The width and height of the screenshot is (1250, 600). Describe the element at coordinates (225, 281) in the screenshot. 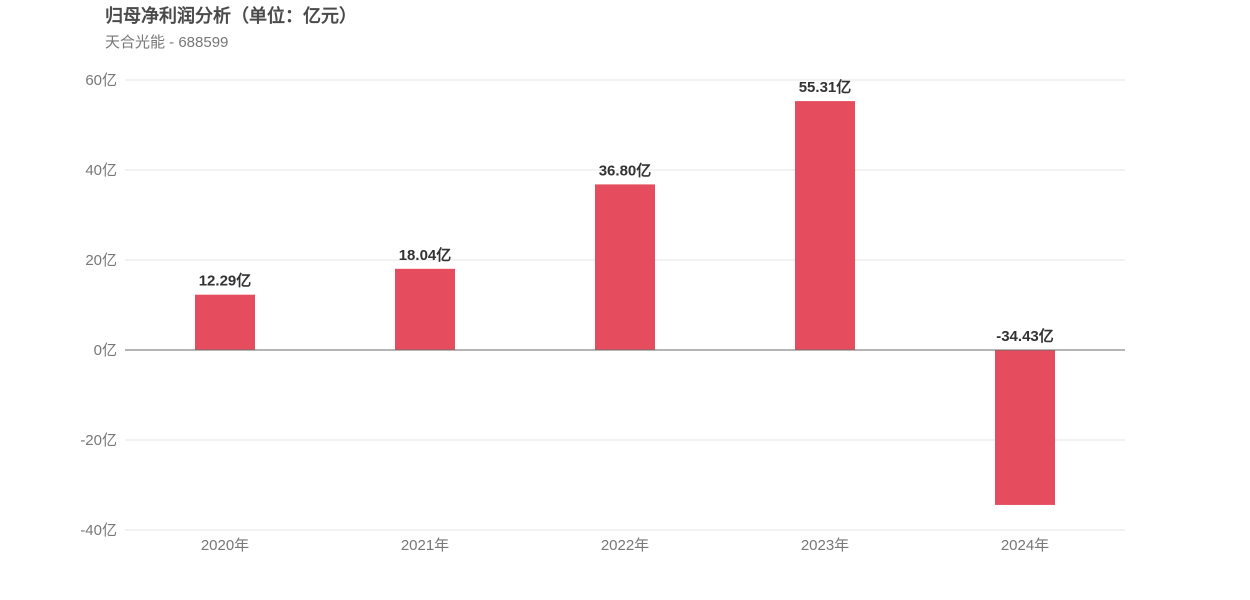

I see `data-label: 12.29亿` at that location.